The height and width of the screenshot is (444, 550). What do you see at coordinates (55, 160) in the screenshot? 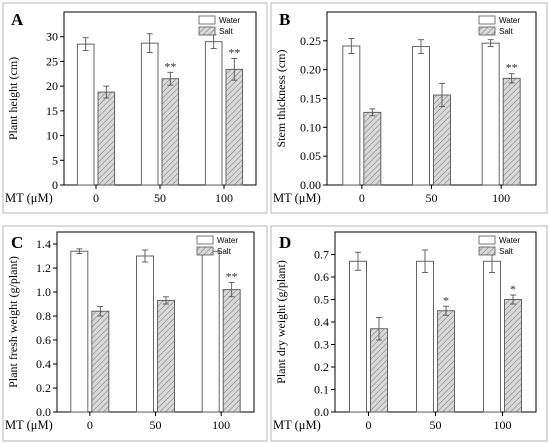
I see `y-tick-label: 5` at bounding box center [55, 160].